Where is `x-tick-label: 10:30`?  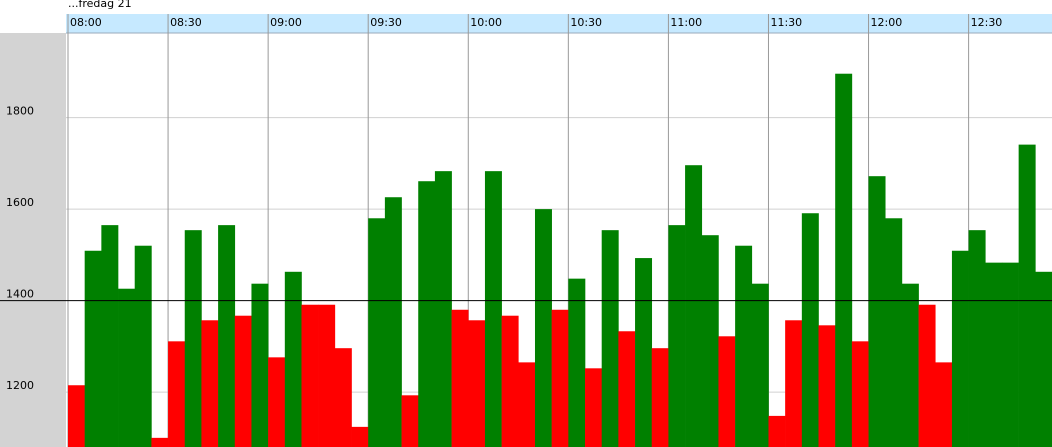 x-tick-label: 10:30 is located at coordinates (586, 22).